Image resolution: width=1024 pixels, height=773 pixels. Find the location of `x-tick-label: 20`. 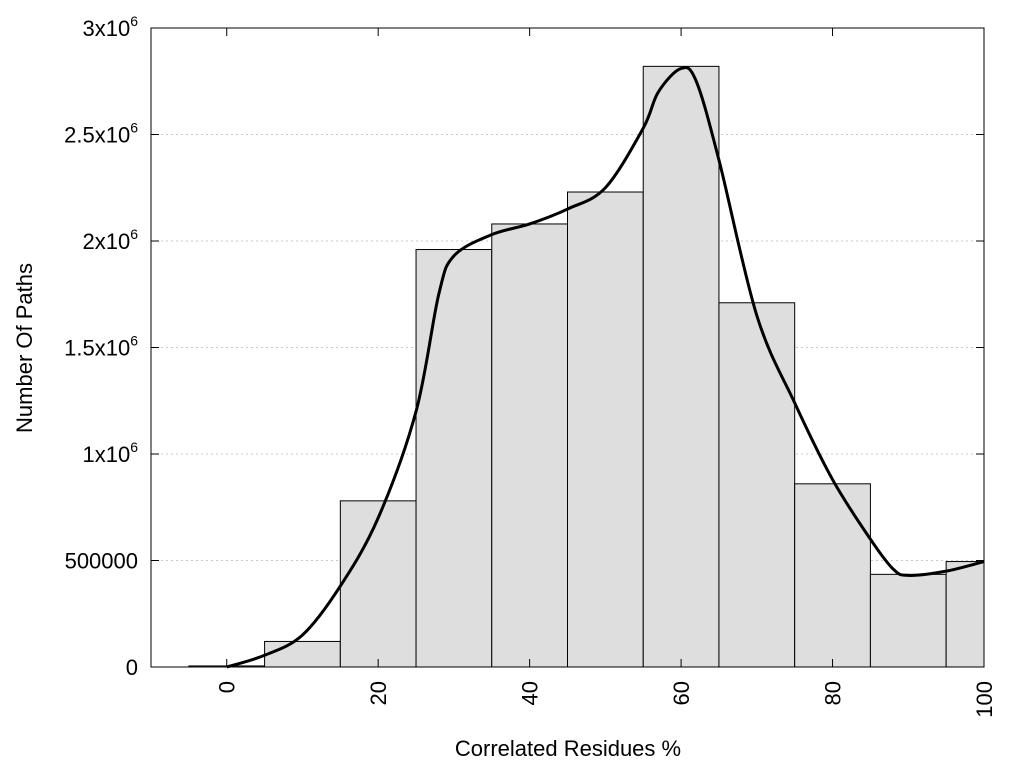

x-tick-label: 20 is located at coordinates (378, 693).